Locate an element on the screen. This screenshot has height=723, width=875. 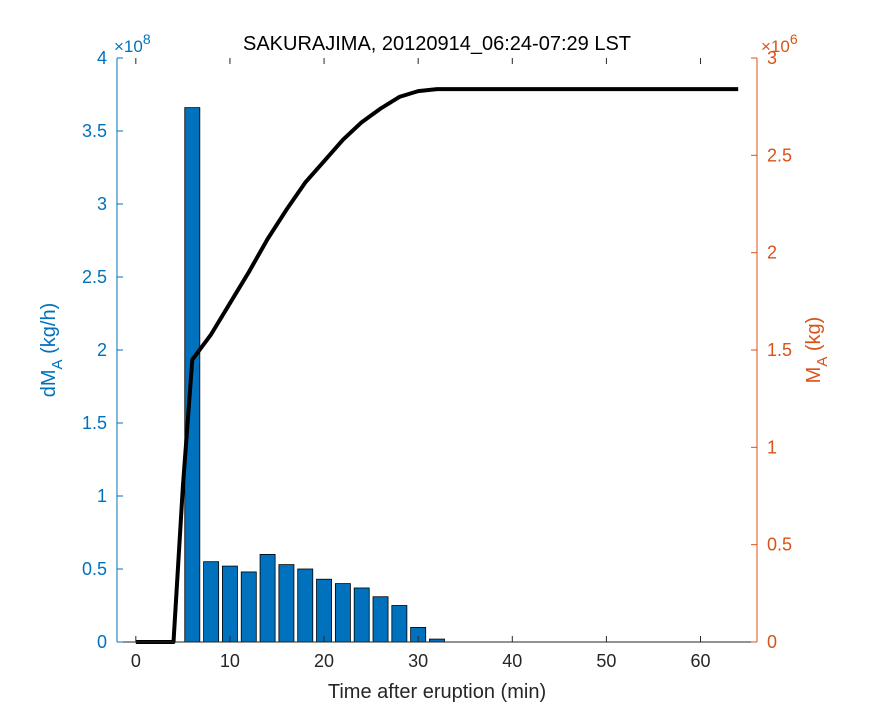
left-y-tick-label: 4 is located at coordinates (102, 58).